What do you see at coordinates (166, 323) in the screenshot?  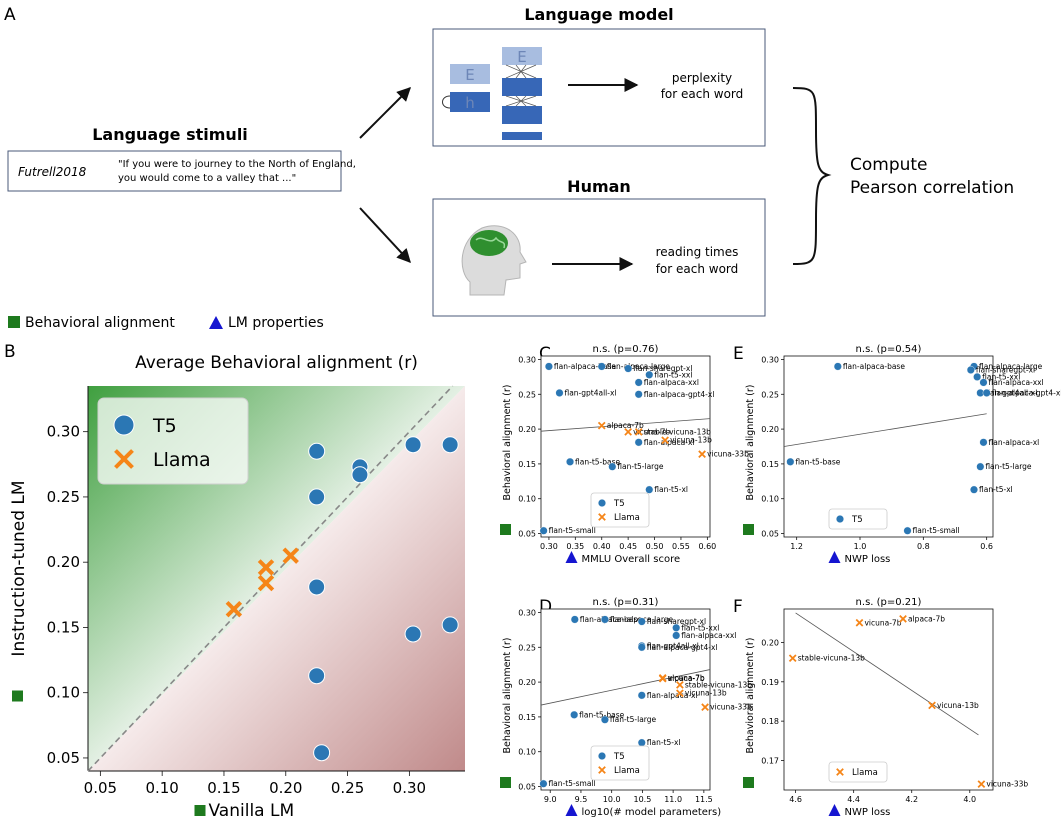 I see `top-legend: Behavioral alignment LM properties` at bounding box center [166, 323].